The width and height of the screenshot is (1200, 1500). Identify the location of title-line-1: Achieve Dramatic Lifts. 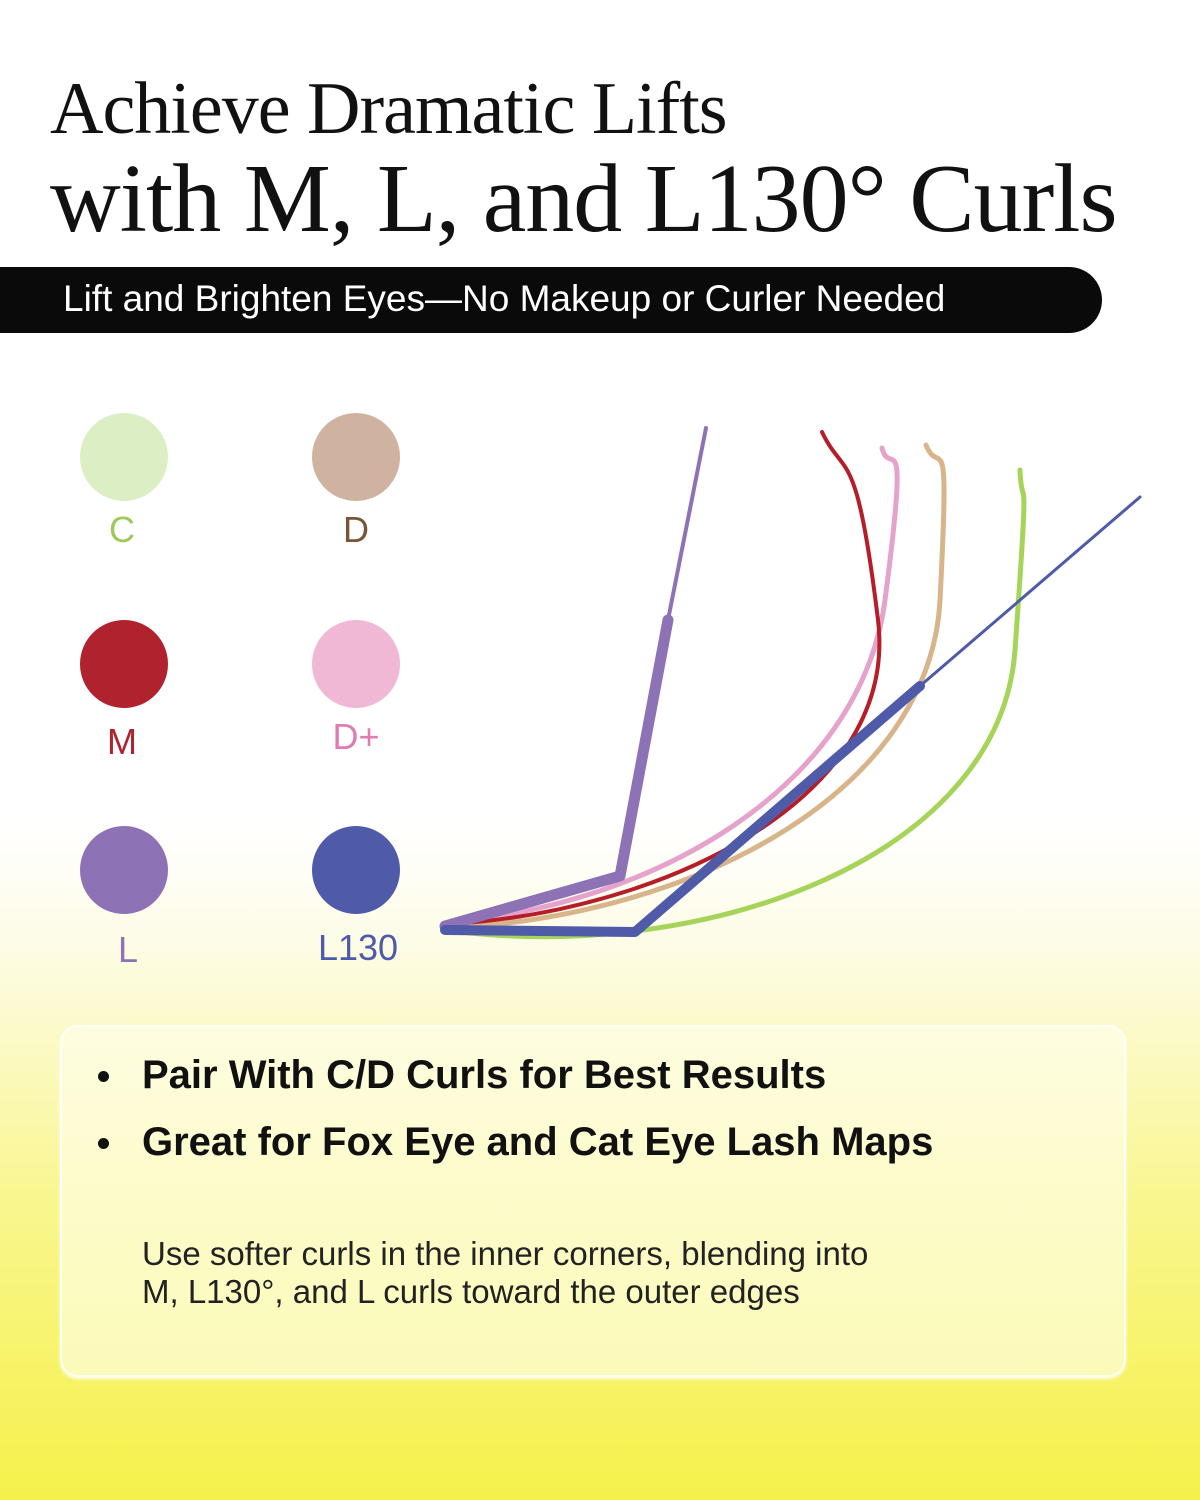
(389, 109).